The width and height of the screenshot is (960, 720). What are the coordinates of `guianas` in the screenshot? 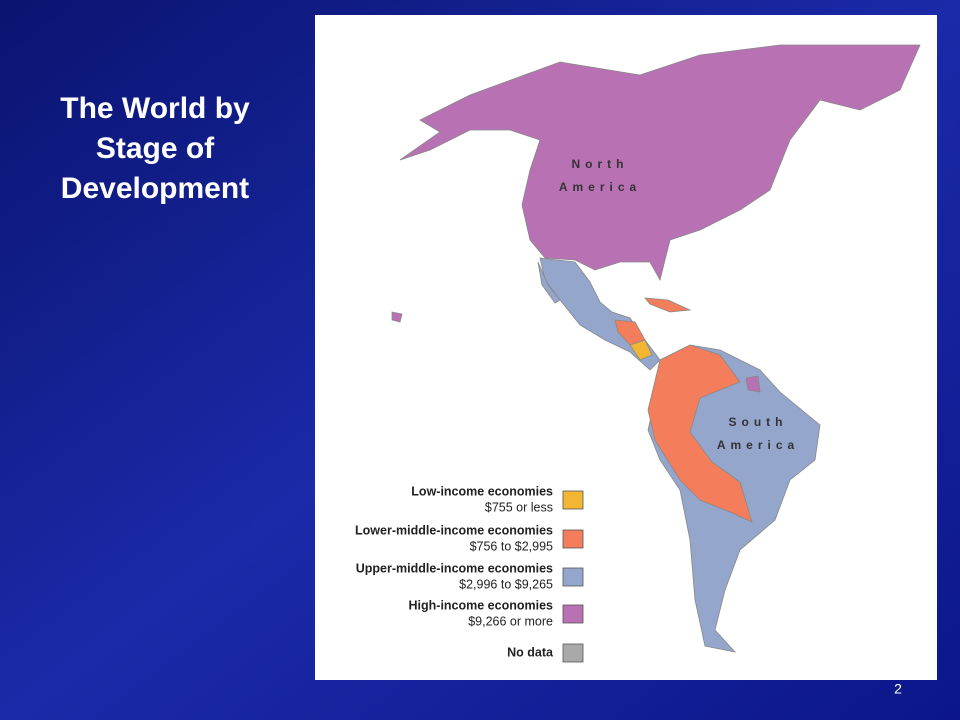 It's located at (753, 384).